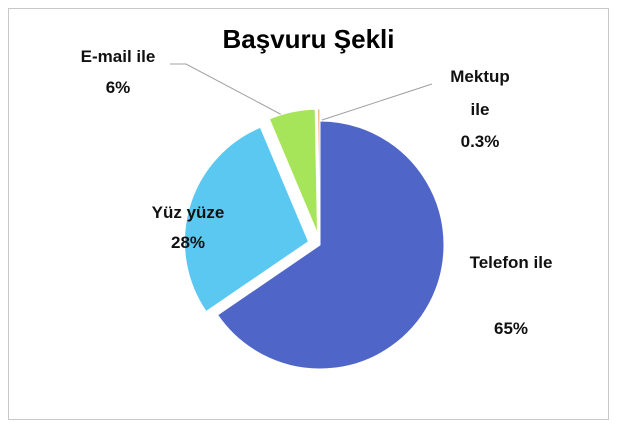  I want to click on value-label: 6%, so click(118, 87).